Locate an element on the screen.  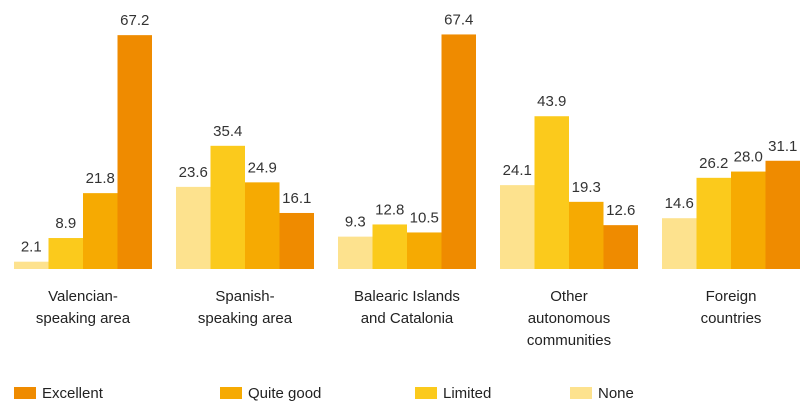
x-tick-label: Spanish- is located at coordinates (244, 296).